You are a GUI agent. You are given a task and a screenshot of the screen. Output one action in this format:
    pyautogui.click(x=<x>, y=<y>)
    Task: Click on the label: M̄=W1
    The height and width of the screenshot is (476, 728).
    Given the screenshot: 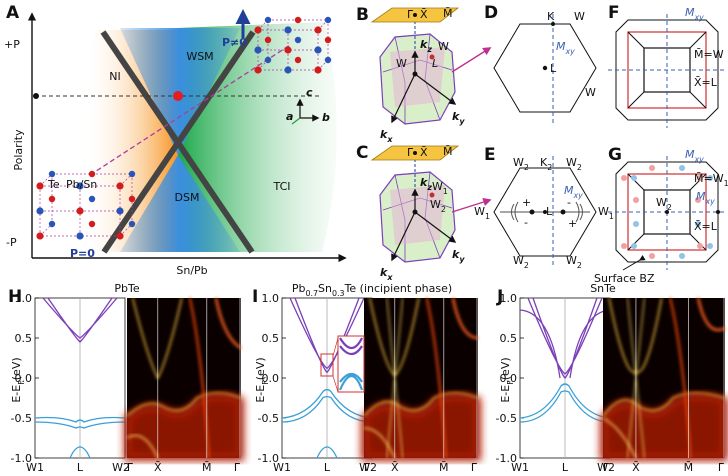 What is the action you would take?
    pyautogui.click(x=711, y=180)
    